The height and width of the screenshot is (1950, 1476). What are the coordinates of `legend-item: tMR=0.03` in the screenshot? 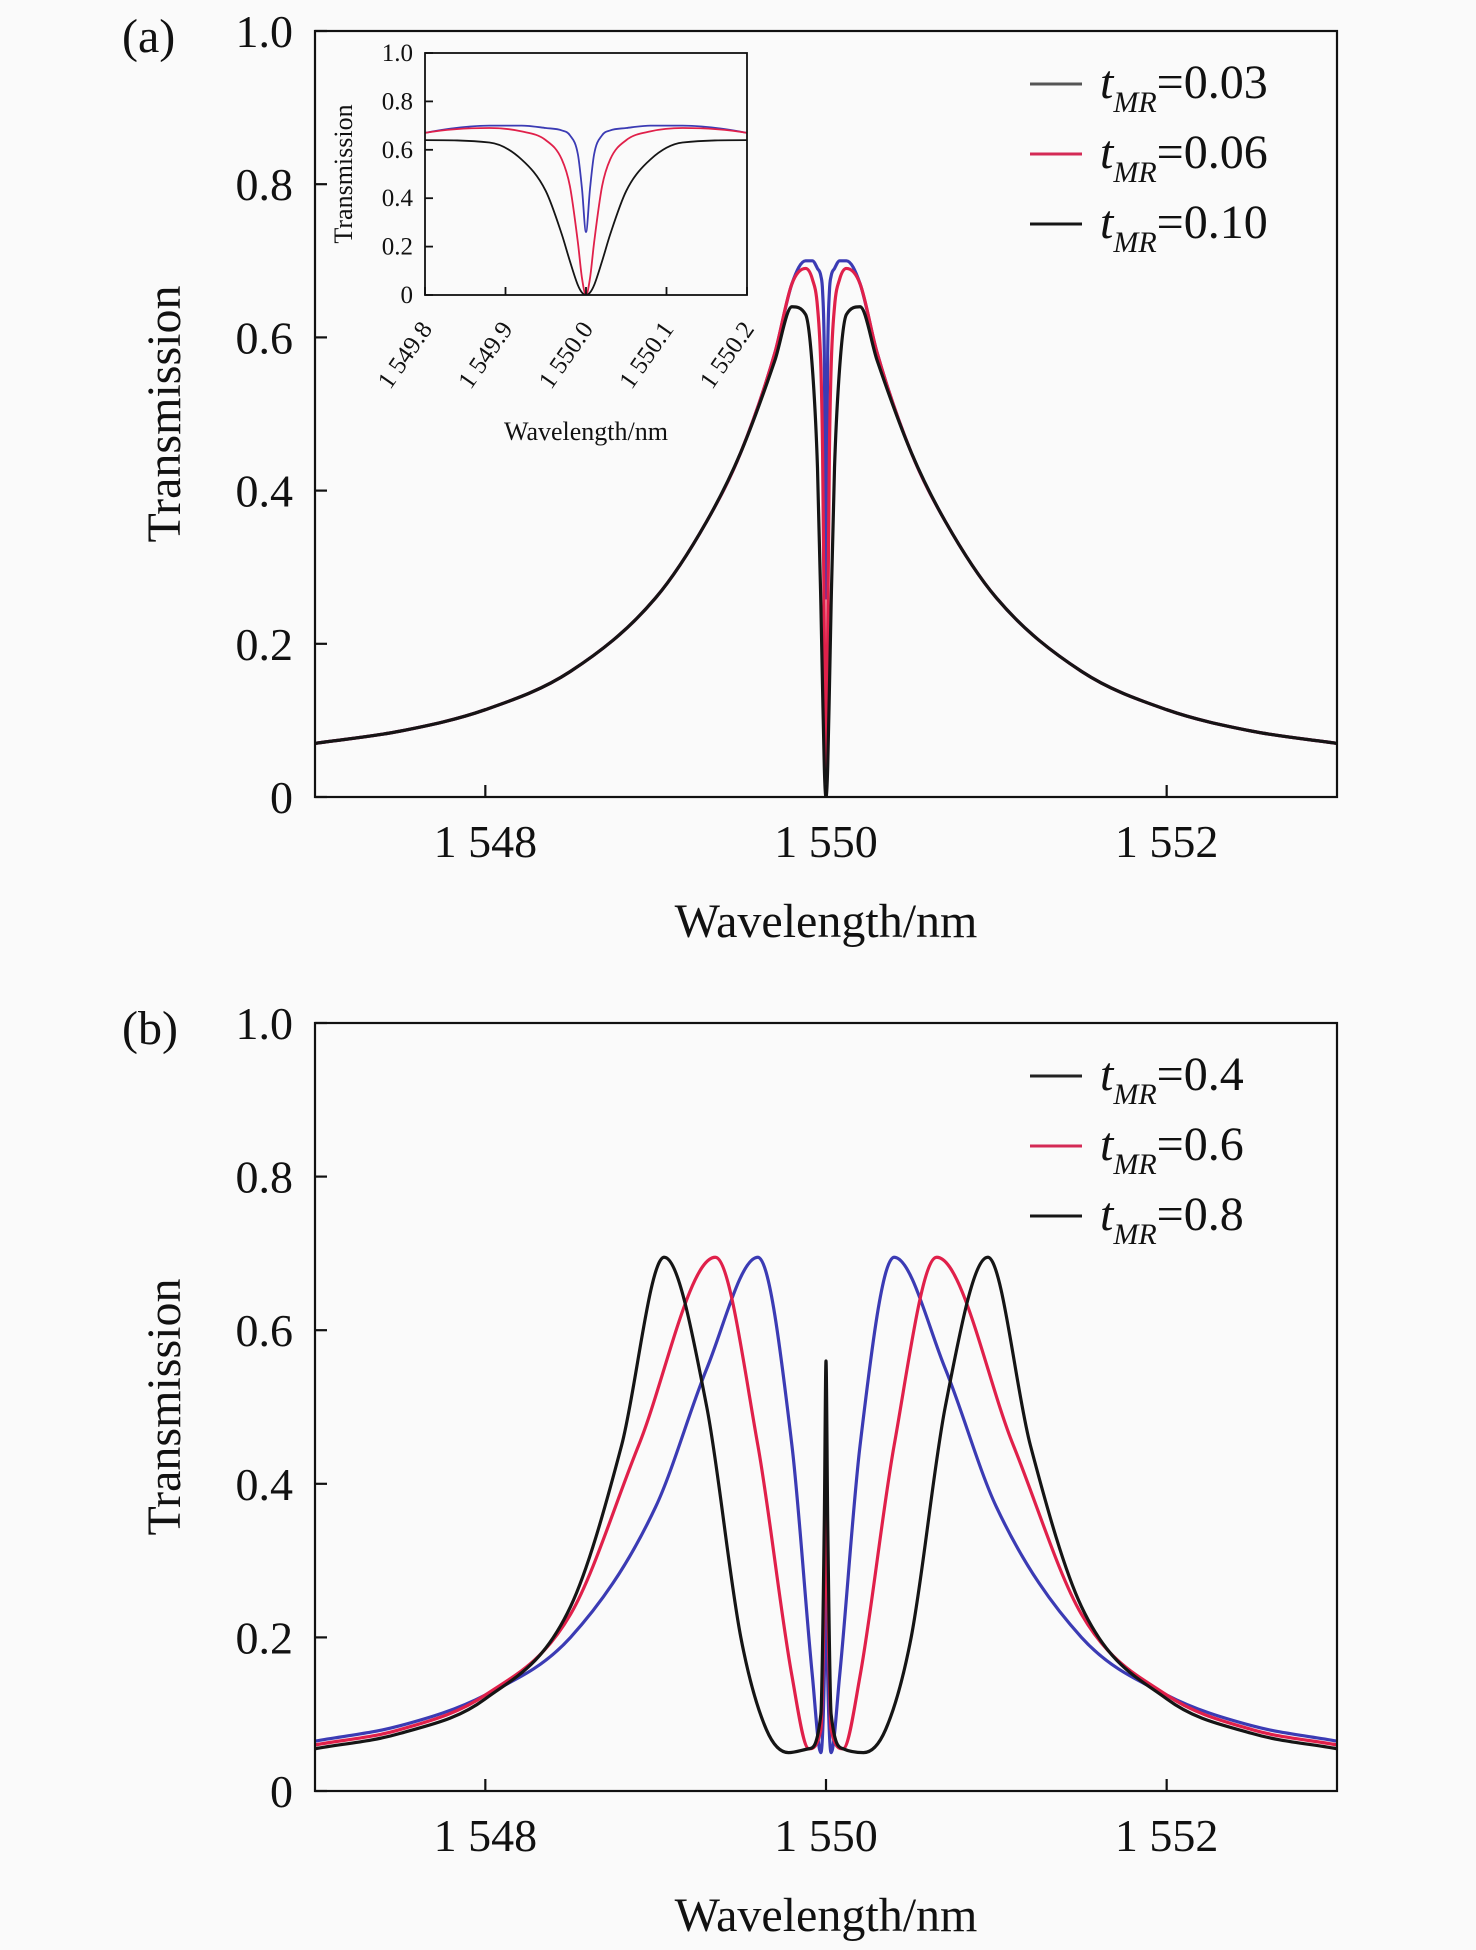 It's located at (1149, 87).